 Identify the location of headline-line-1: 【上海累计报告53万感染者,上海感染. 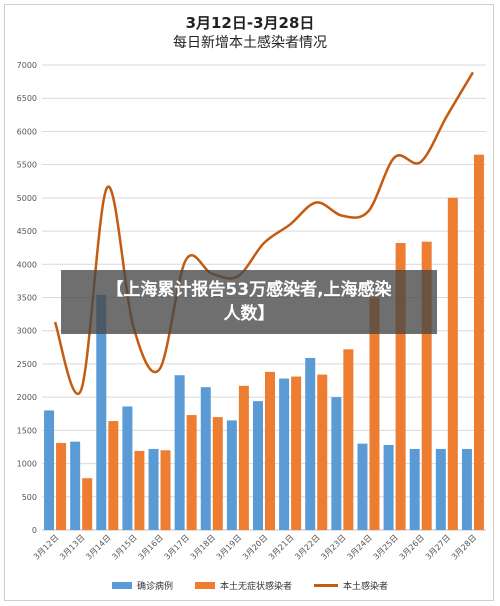
(249, 290).